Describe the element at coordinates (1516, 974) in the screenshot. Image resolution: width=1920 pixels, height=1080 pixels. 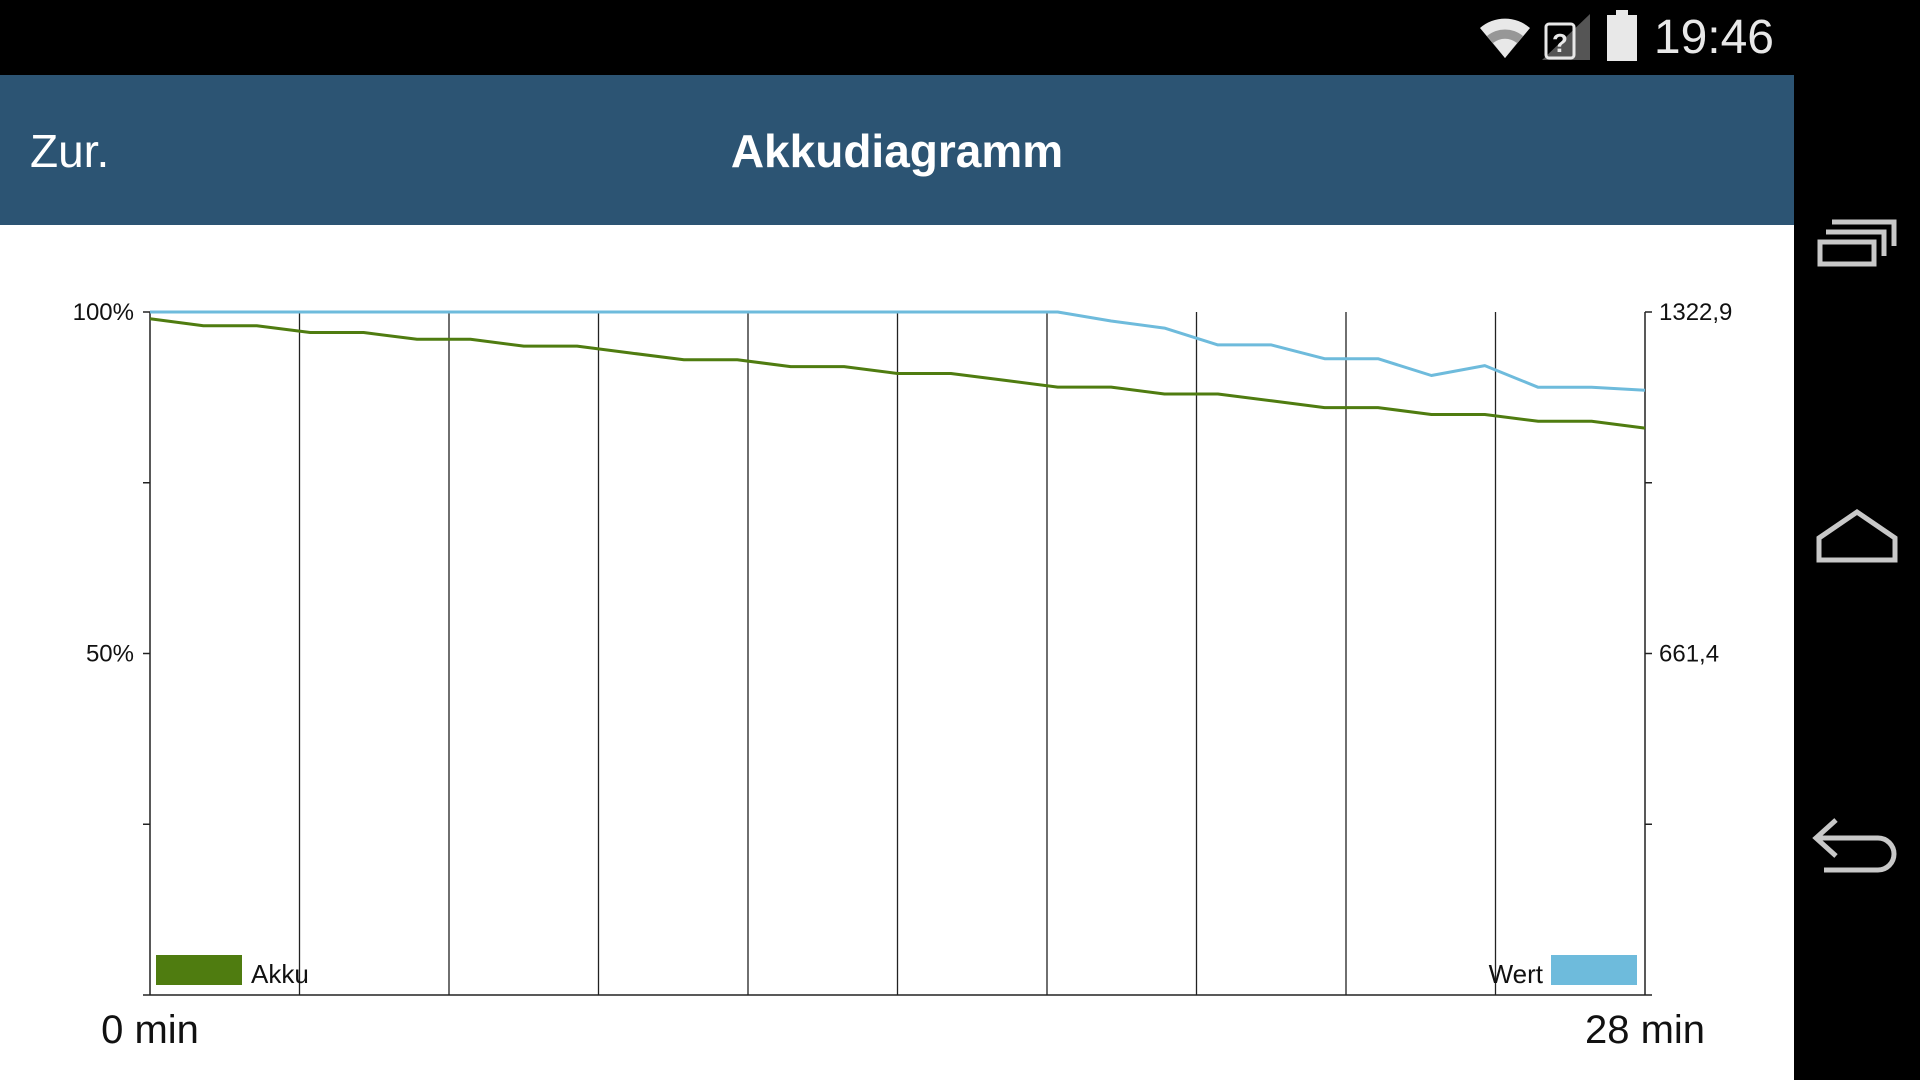
I see `legend-label-wert: Wert` at that location.